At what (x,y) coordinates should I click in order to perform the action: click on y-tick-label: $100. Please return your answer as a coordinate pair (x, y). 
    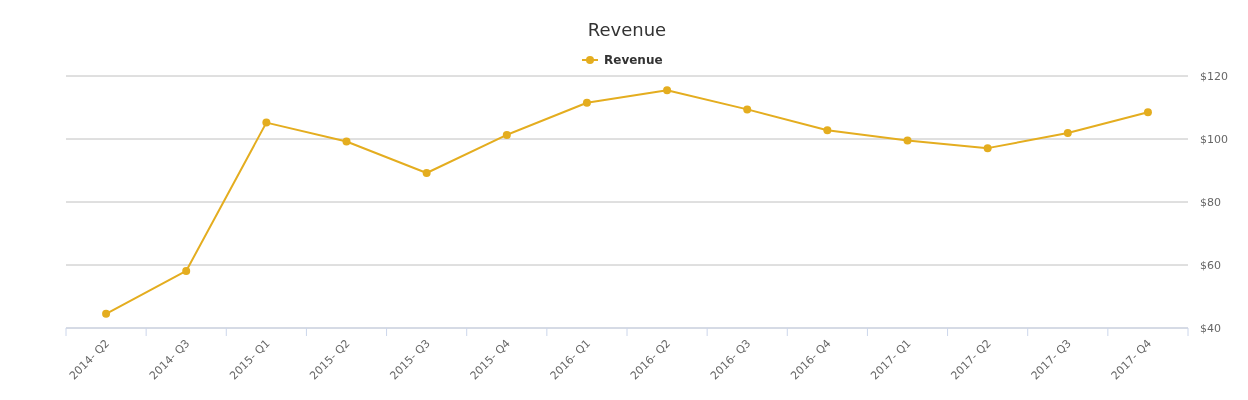
    Looking at the image, I should click on (1214, 139).